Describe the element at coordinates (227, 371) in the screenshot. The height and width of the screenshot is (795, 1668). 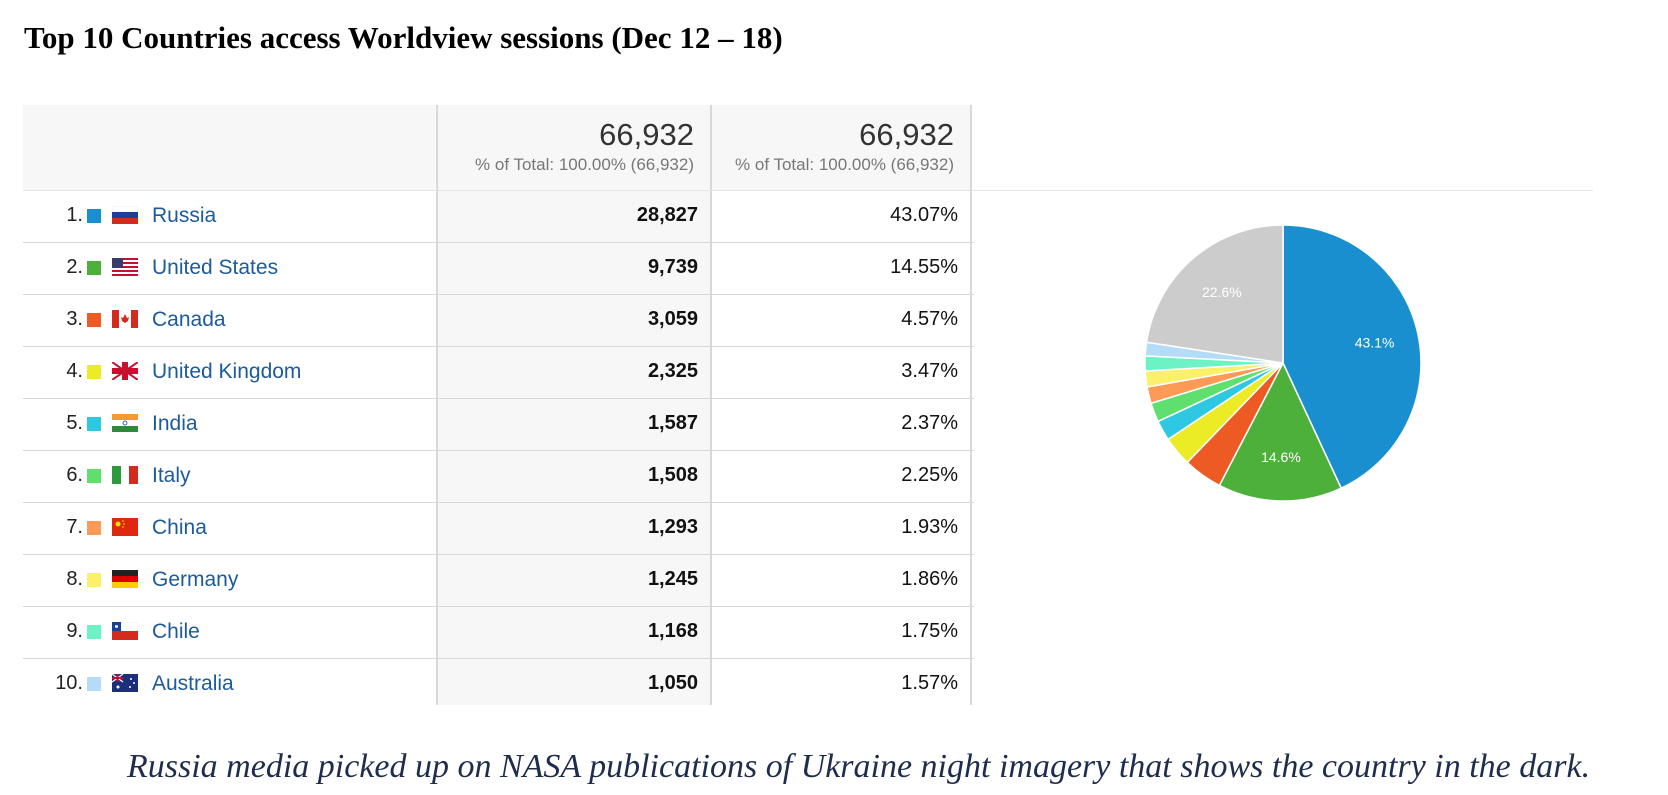
I see `country-link: United Kingdom` at that location.